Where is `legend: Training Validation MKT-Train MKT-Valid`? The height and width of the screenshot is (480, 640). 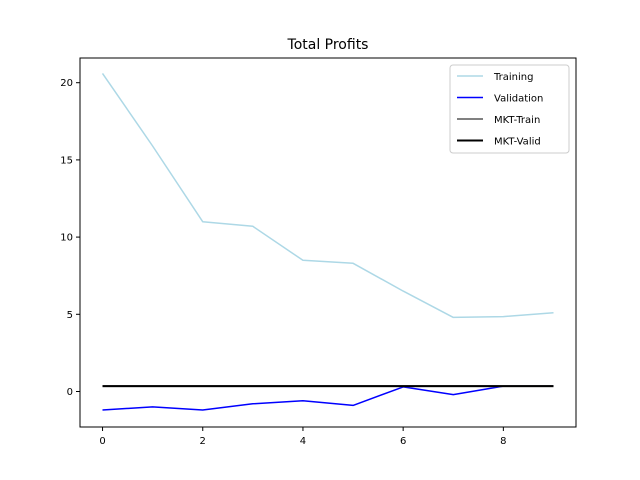
legend: Training Validation MKT-Train MKT-Valid is located at coordinates (509, 109).